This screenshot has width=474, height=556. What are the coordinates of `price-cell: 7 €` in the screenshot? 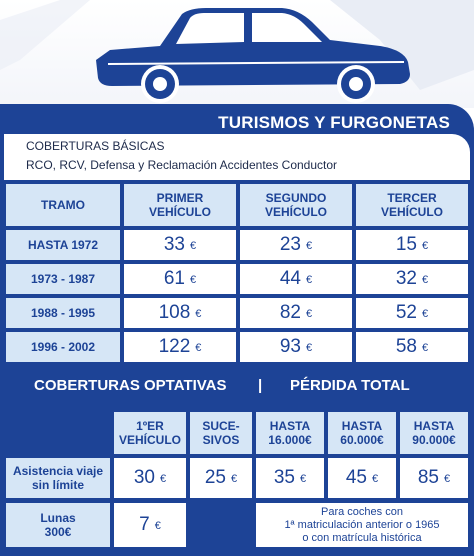 It's located at (150, 525).